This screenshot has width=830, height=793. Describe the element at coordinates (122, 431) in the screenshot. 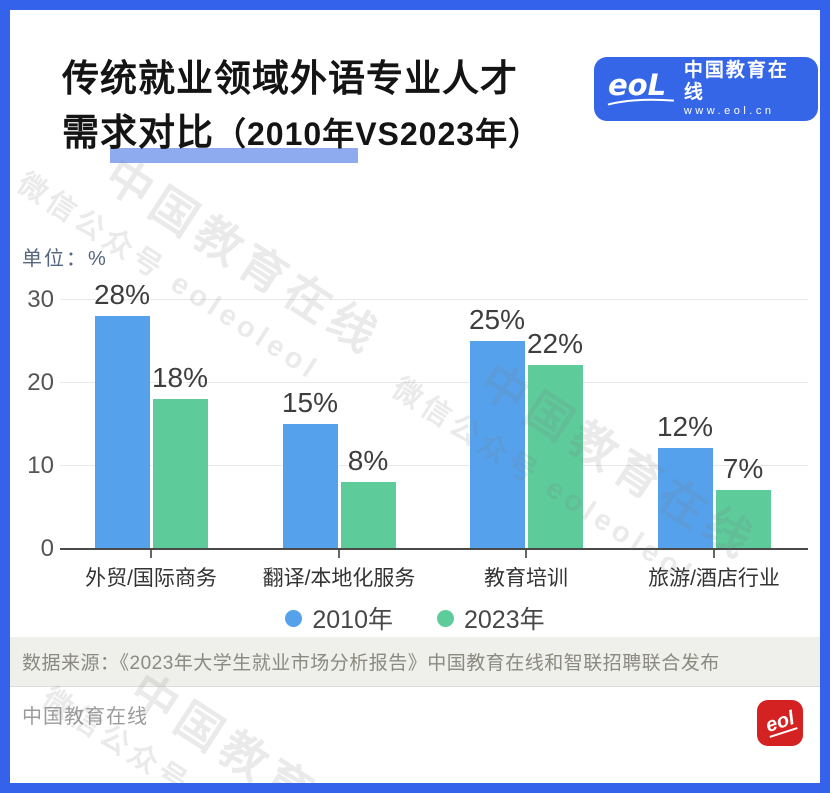

I see `bar-2010年-外贸/国际商务` at that location.